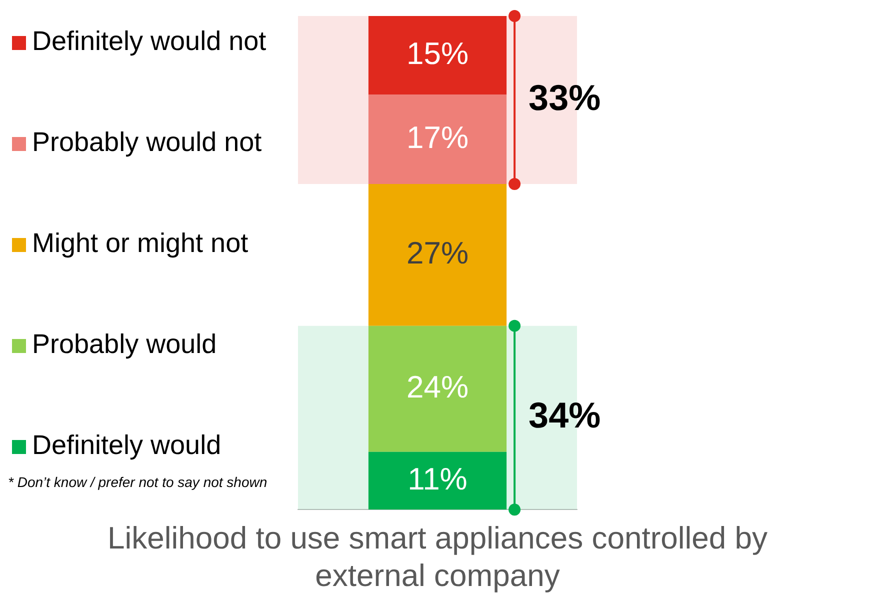  I want to click on data-label: 15%, so click(437, 53).